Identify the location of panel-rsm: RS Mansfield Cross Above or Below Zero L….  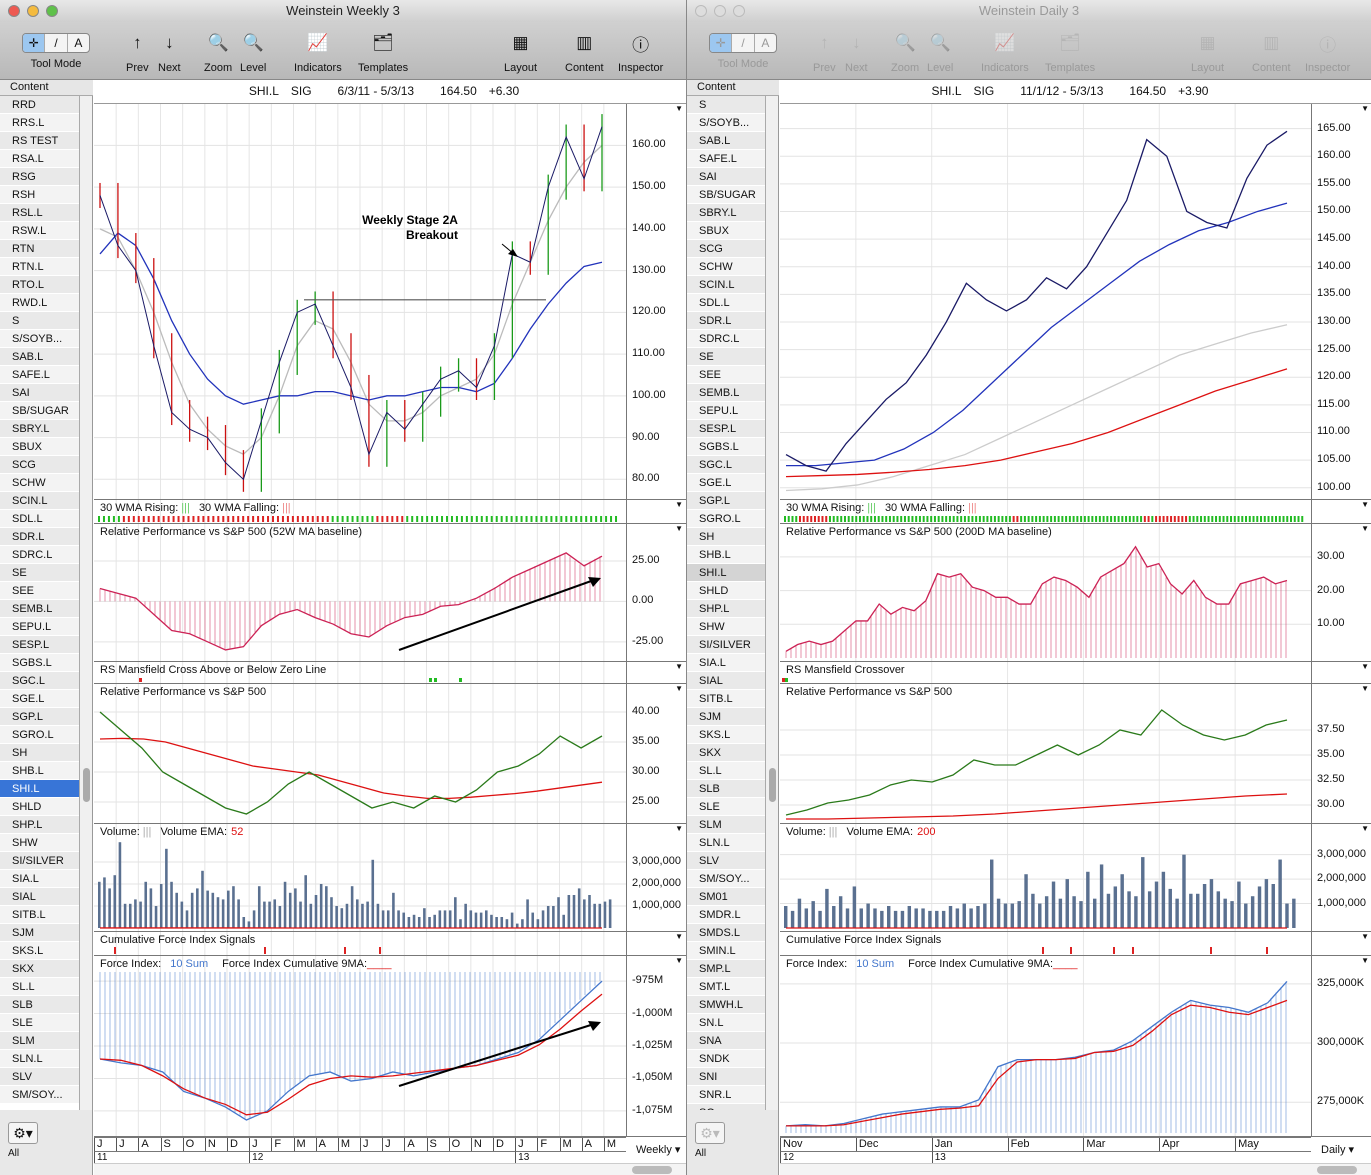
(360, 673).